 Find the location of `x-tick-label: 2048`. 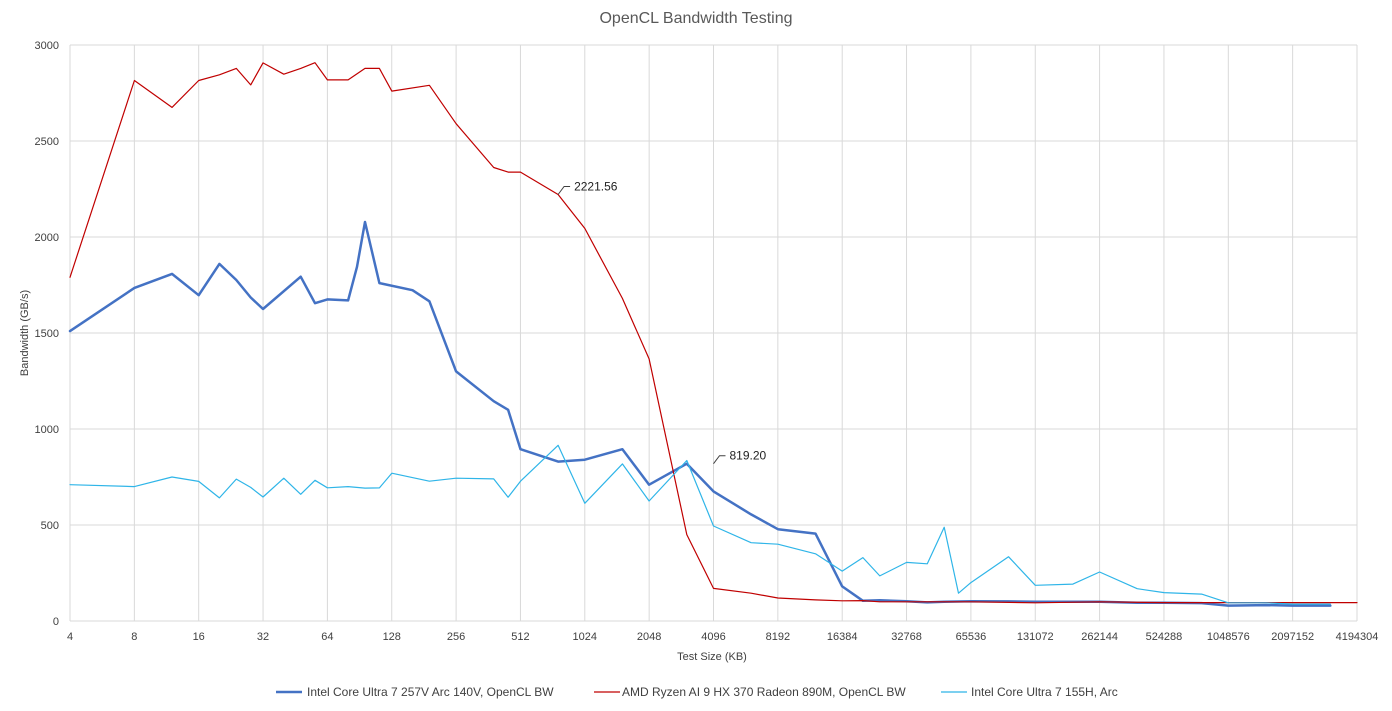

x-tick-label: 2048 is located at coordinates (649, 637).